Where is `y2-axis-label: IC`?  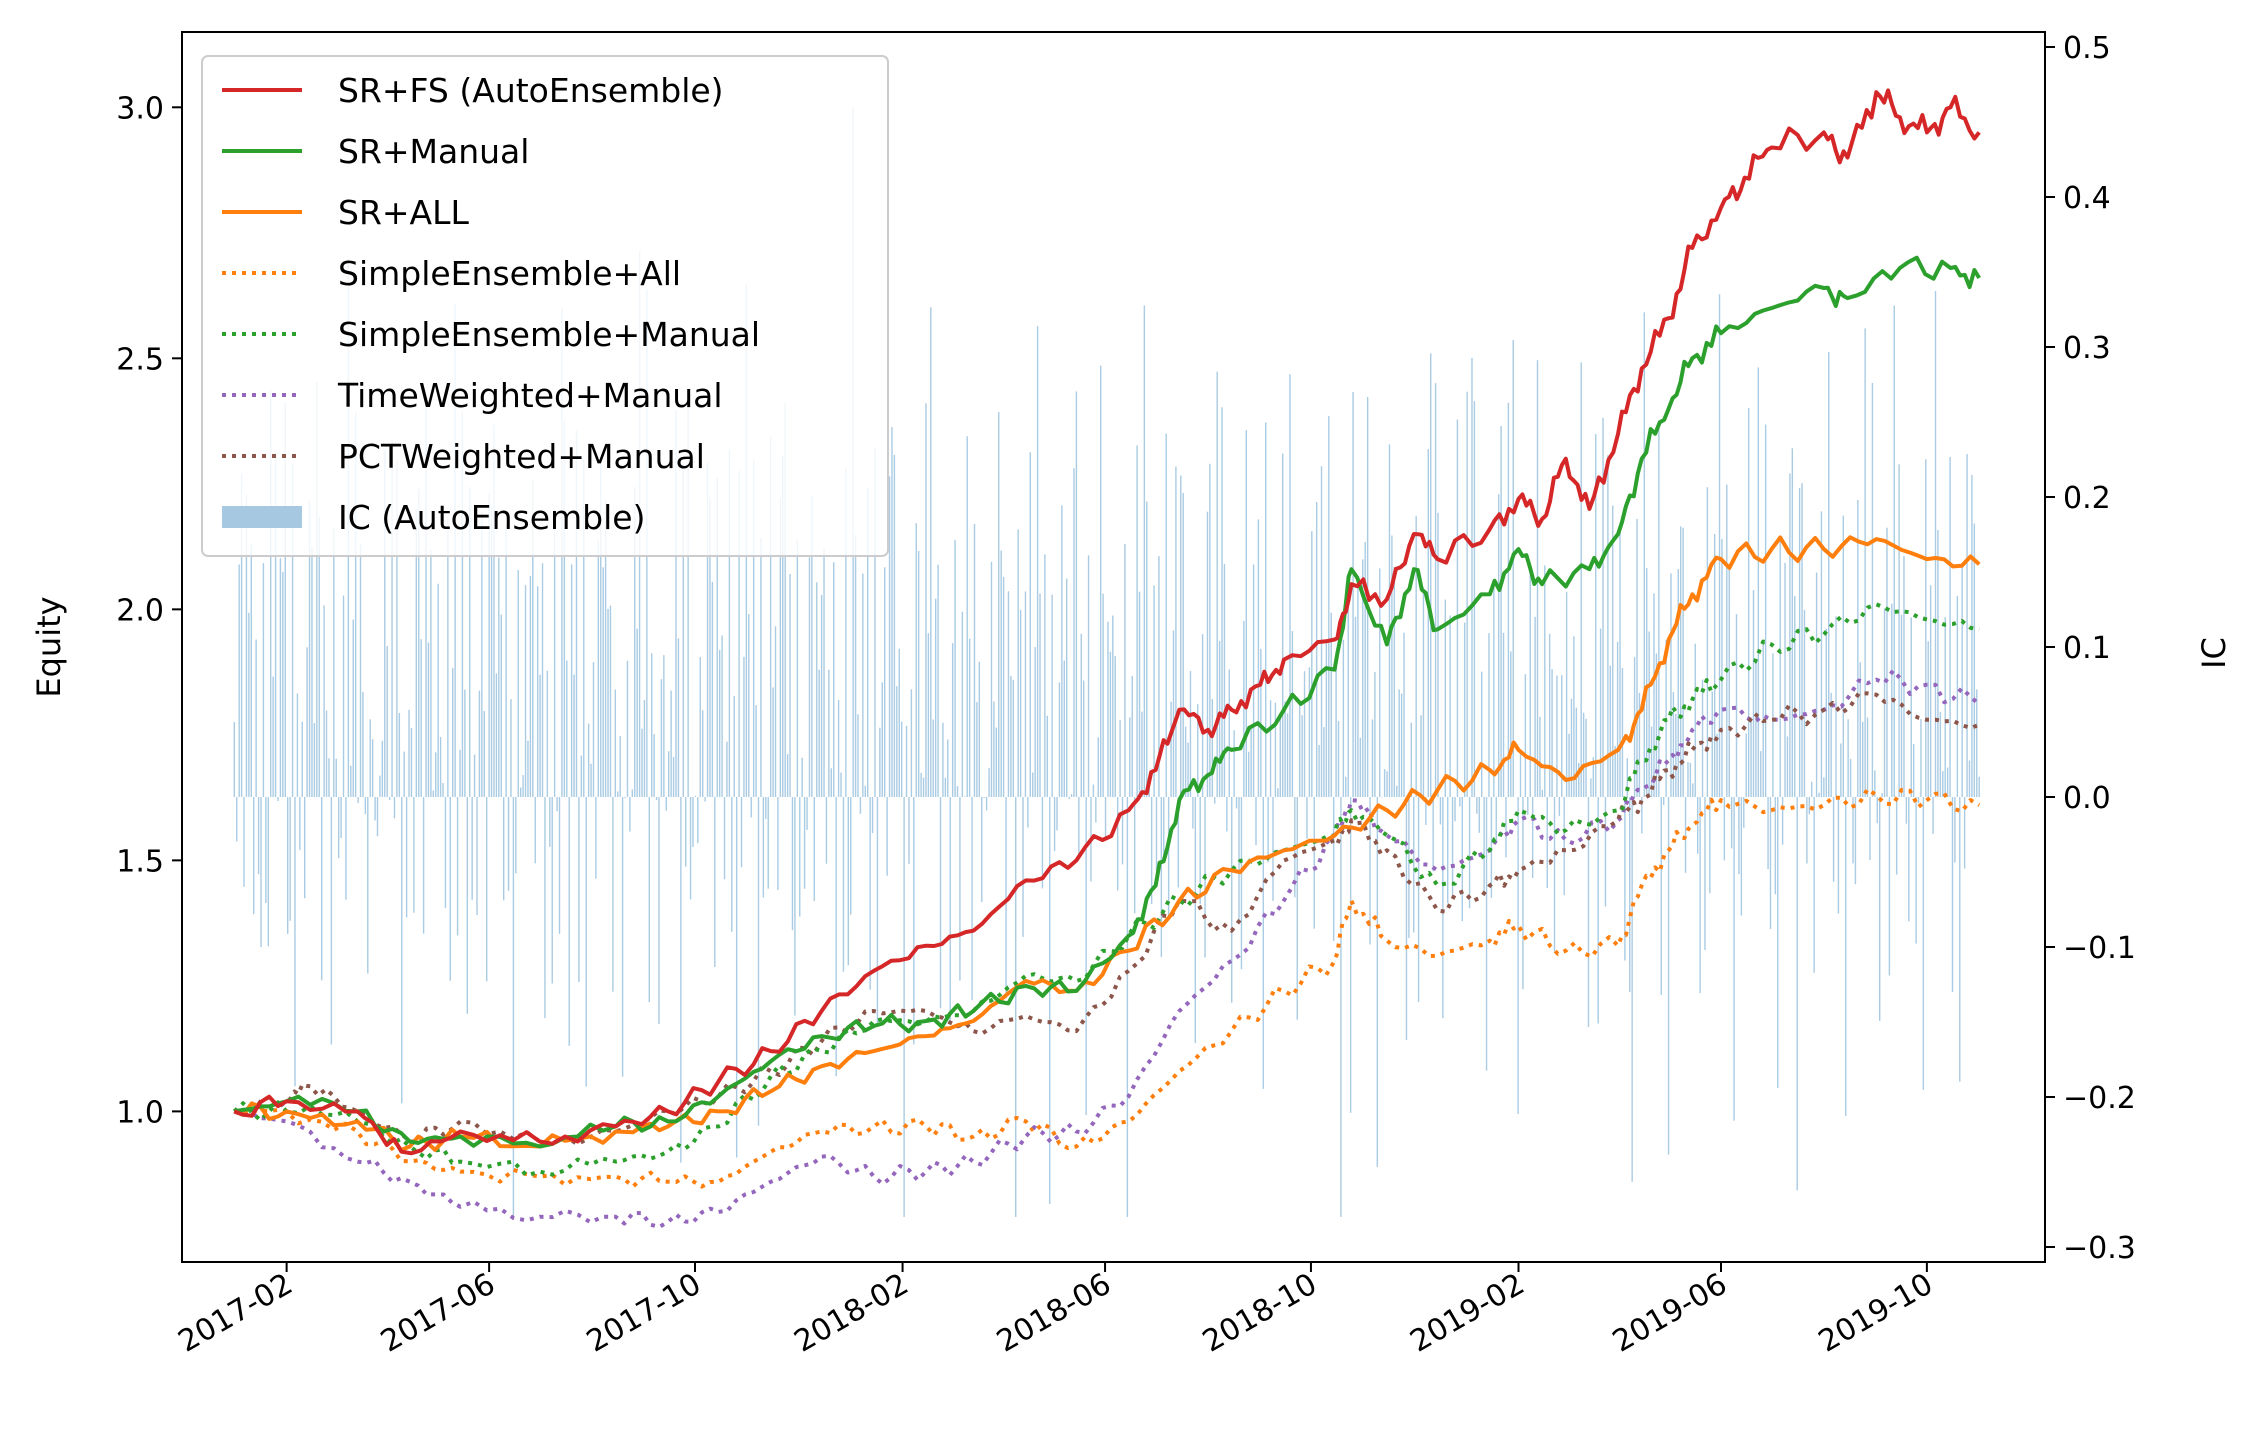 y2-axis-label: IC is located at coordinates (2214, 653).